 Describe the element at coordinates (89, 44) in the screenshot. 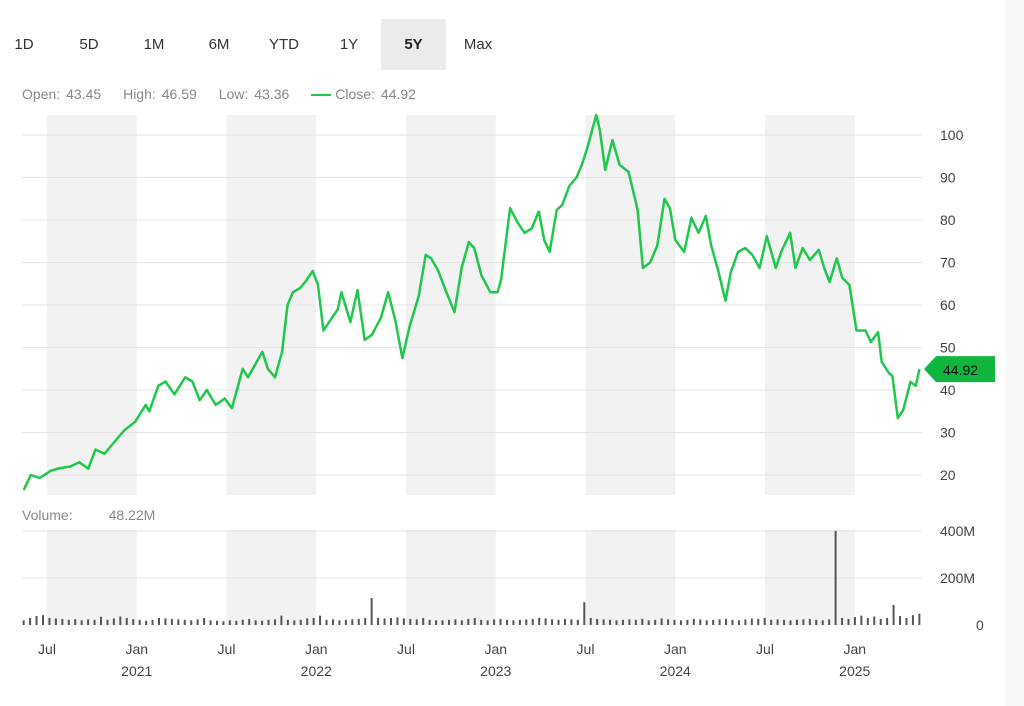

I see `tab-5d: 5D` at that location.